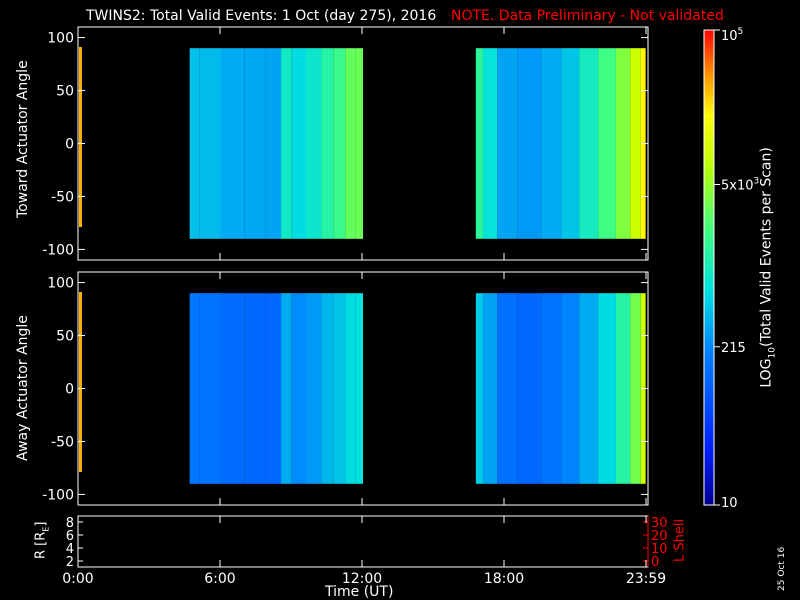 The width and height of the screenshot is (800, 600). I want to click on r-tick-label: 8, so click(70, 523).